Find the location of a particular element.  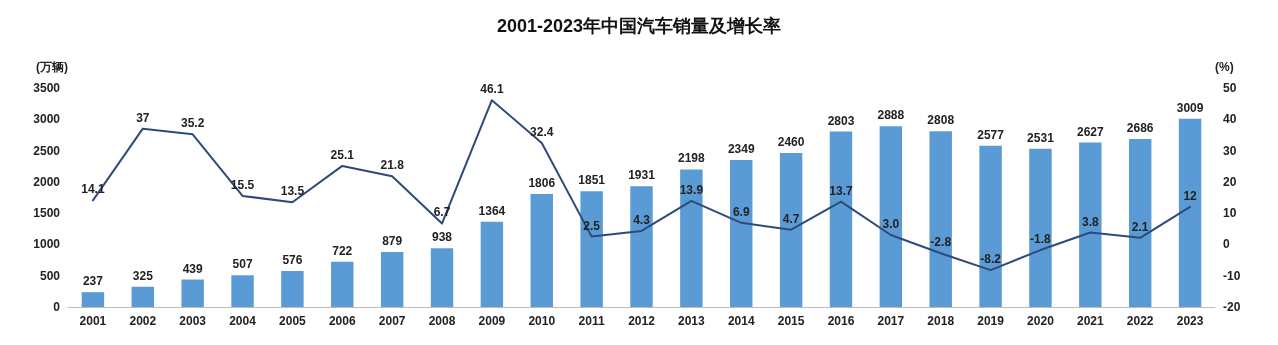

data-label: 2577 is located at coordinates (991, 134).